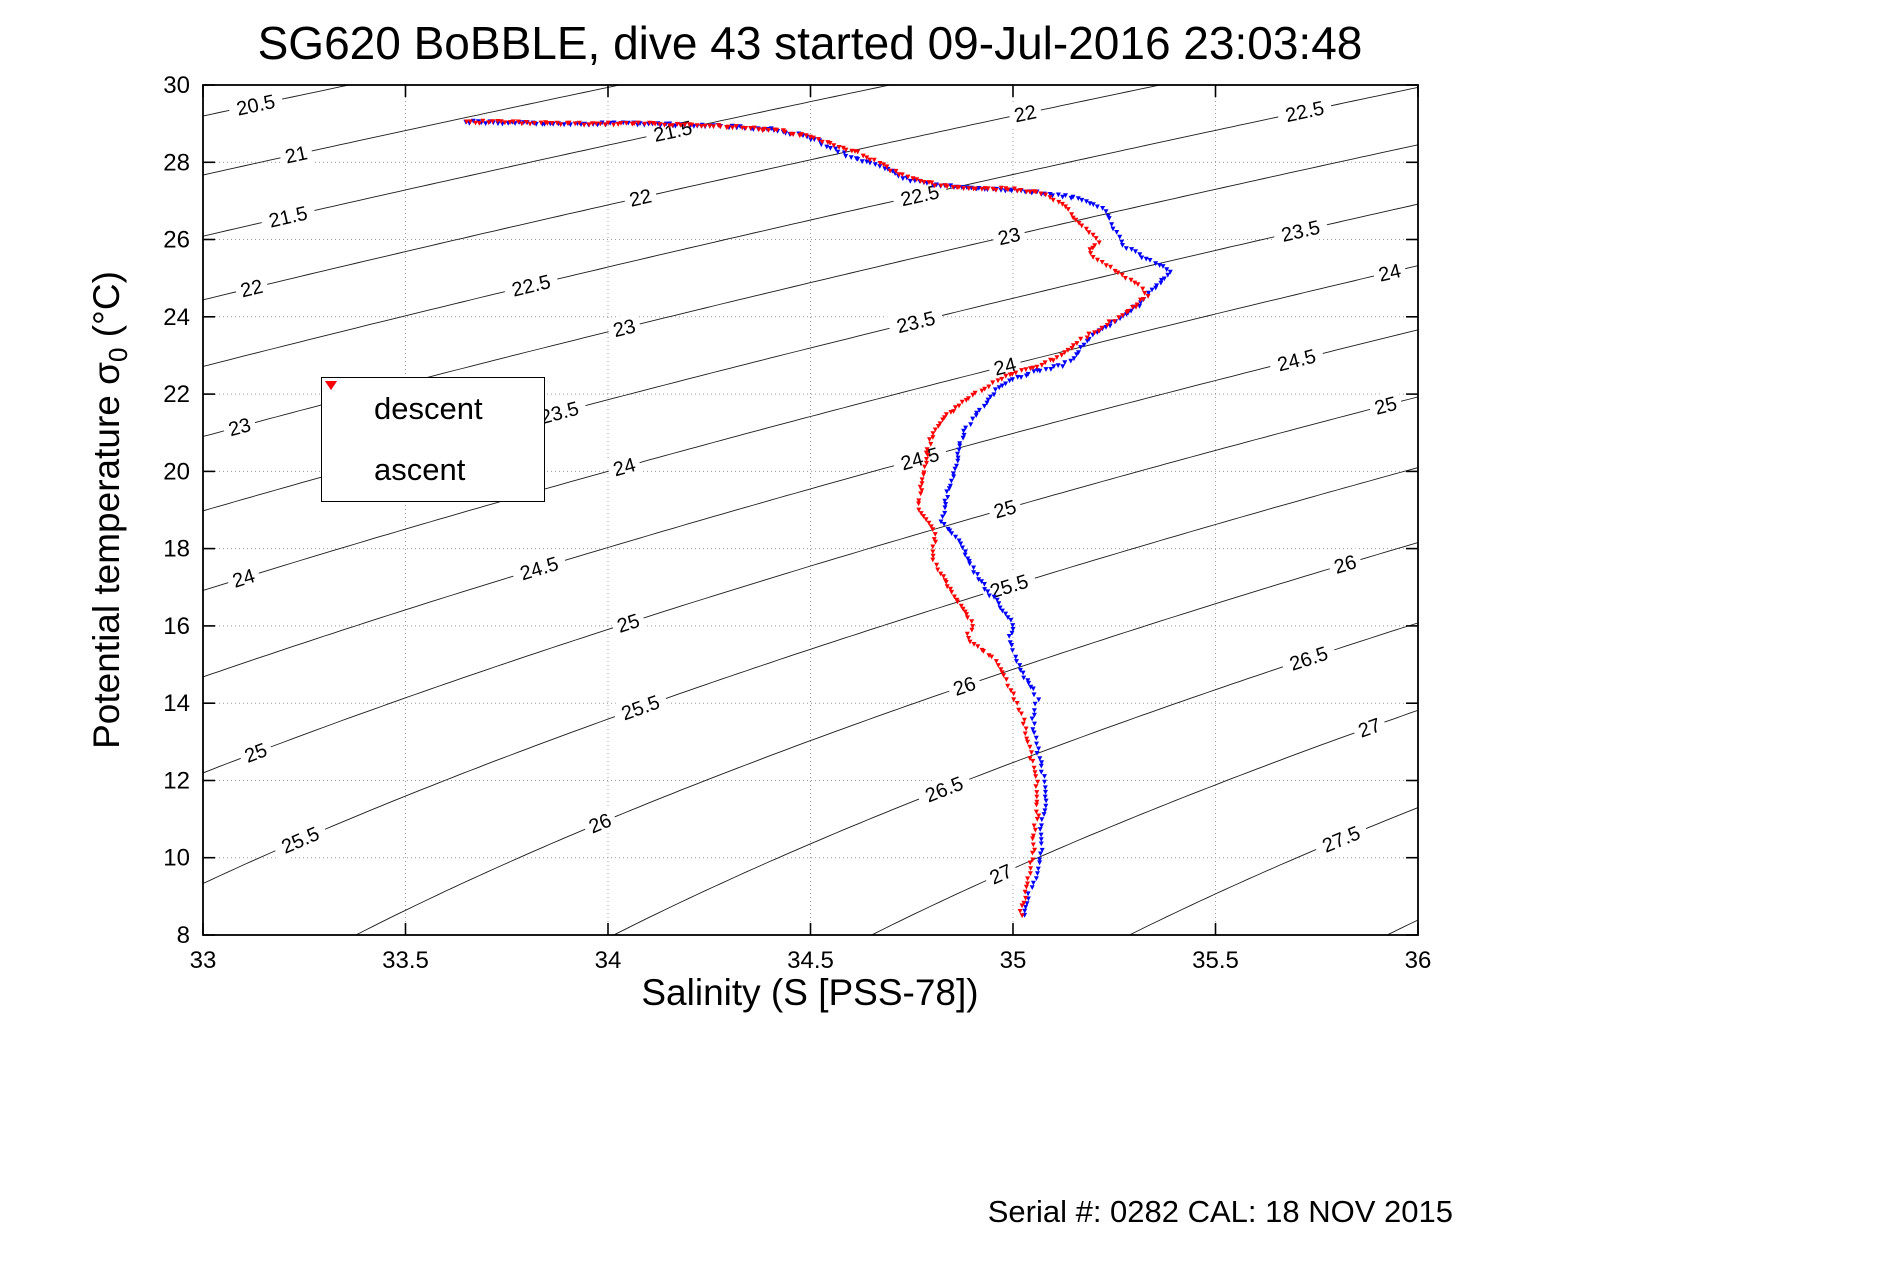 The height and width of the screenshot is (1262, 1891). I want to click on svg-text: 20.5, so click(256, 106).